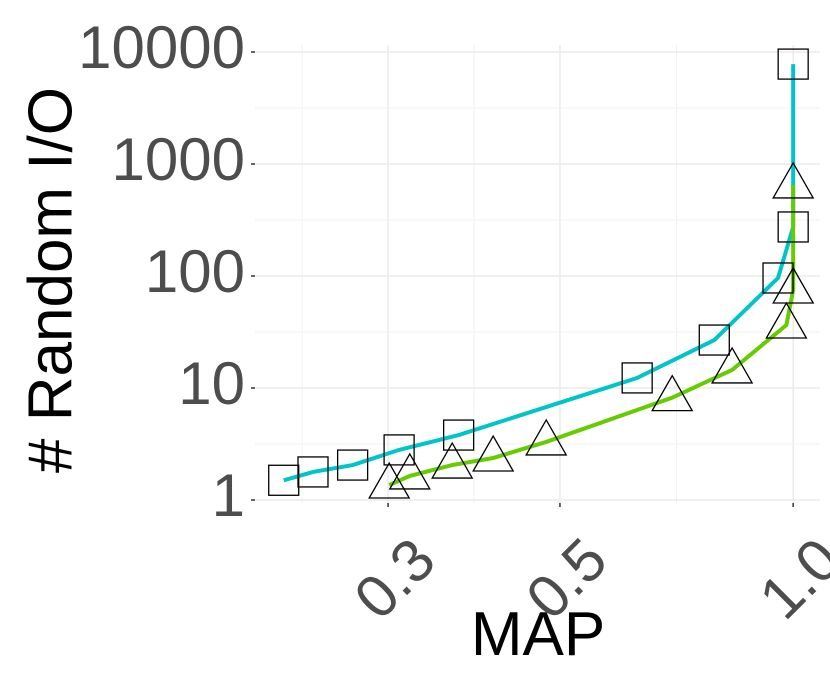 The height and width of the screenshot is (692, 830). Describe the element at coordinates (394, 578) in the screenshot. I see `x-tick-label: 0.3` at that location.